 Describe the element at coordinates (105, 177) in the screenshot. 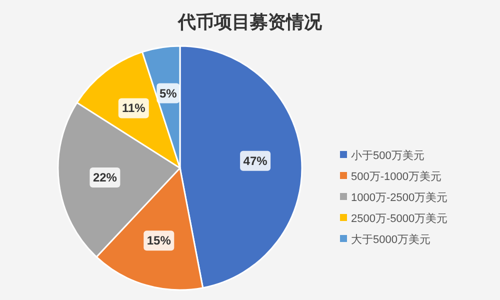

I see `data-label: 22%` at that location.